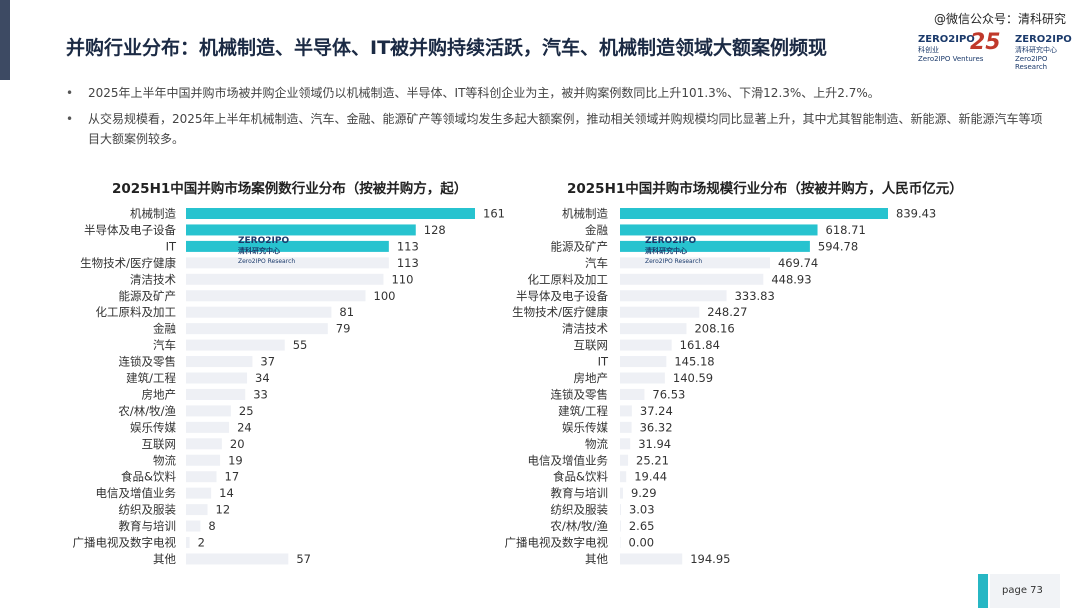 Image resolution: width=1080 pixels, height=608 pixels. Describe the element at coordinates (5, 40) in the screenshot. I see `left-accent-band` at that location.